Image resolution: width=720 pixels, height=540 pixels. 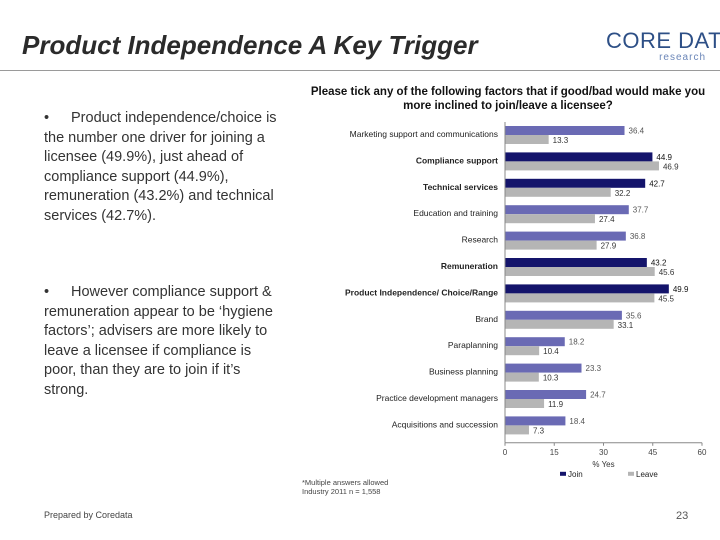 What do you see at coordinates (667, 272) in the screenshot?
I see `leave-data-label: 45.6` at bounding box center [667, 272].